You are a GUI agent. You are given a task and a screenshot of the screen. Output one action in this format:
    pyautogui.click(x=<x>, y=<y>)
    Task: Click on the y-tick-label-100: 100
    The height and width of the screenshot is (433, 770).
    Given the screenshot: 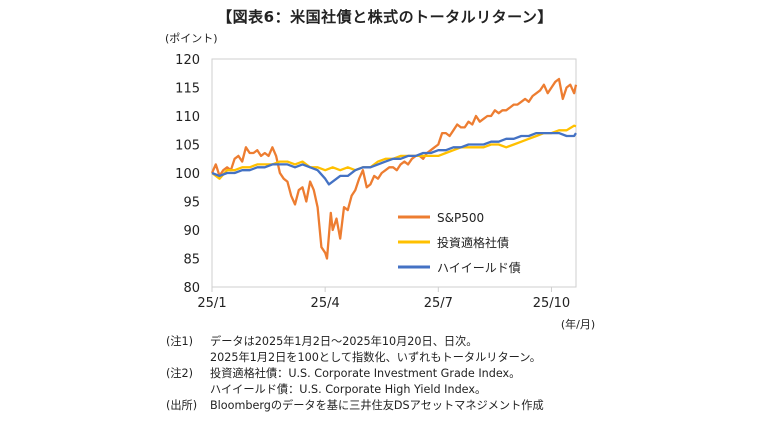 What is the action you would take?
    pyautogui.click(x=187, y=174)
    